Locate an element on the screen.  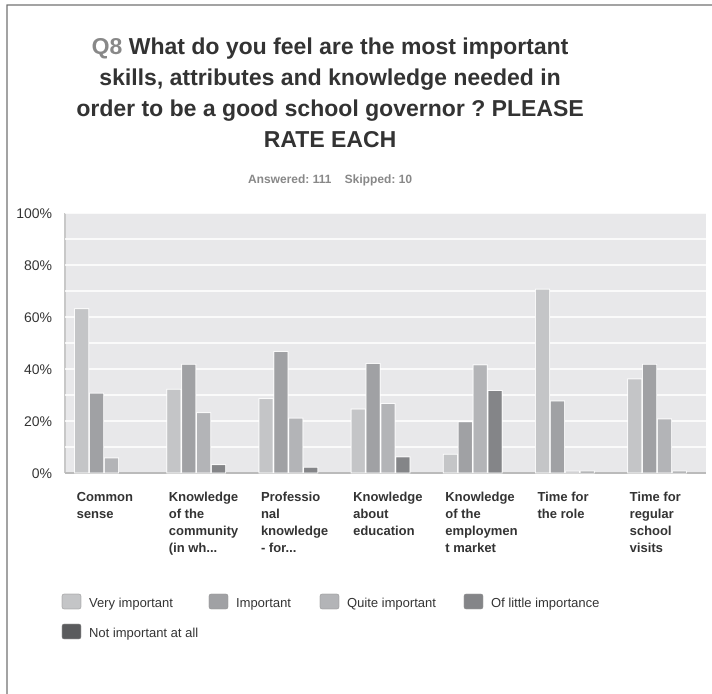
chart-title: Q8 What do you feel are the most important skills, attributes and knowledge needed in order to be a good school governor ? PLEASE RATE EACH is located at coordinates (330, 92).